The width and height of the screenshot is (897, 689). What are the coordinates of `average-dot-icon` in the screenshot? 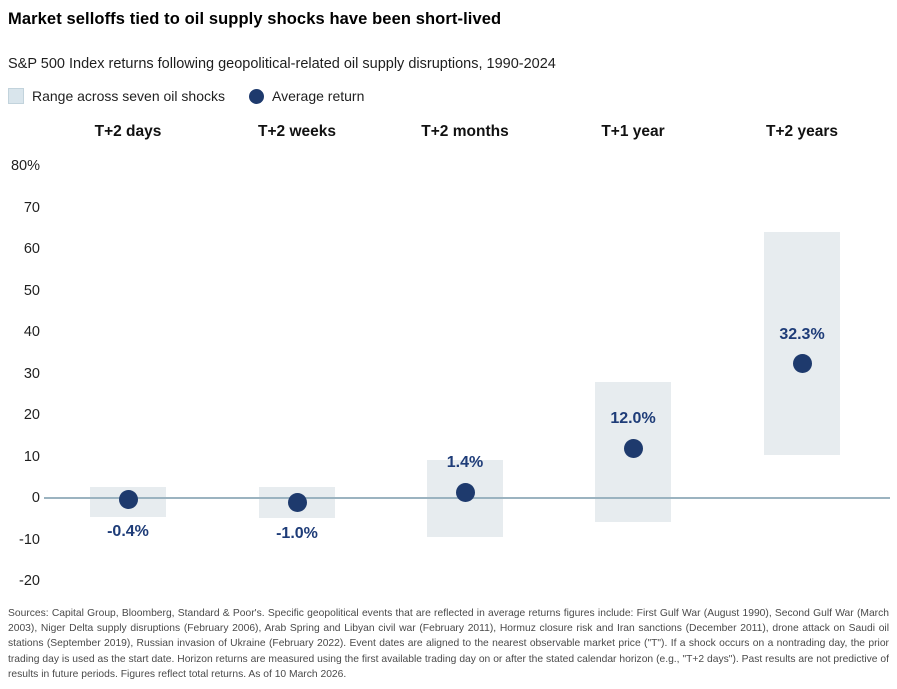 It's located at (256, 96).